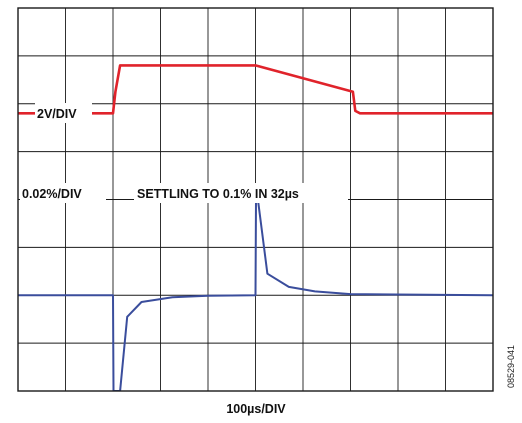 The height and width of the screenshot is (423, 522). I want to click on error-scale-label: 0.02%/DIV, so click(52, 194).